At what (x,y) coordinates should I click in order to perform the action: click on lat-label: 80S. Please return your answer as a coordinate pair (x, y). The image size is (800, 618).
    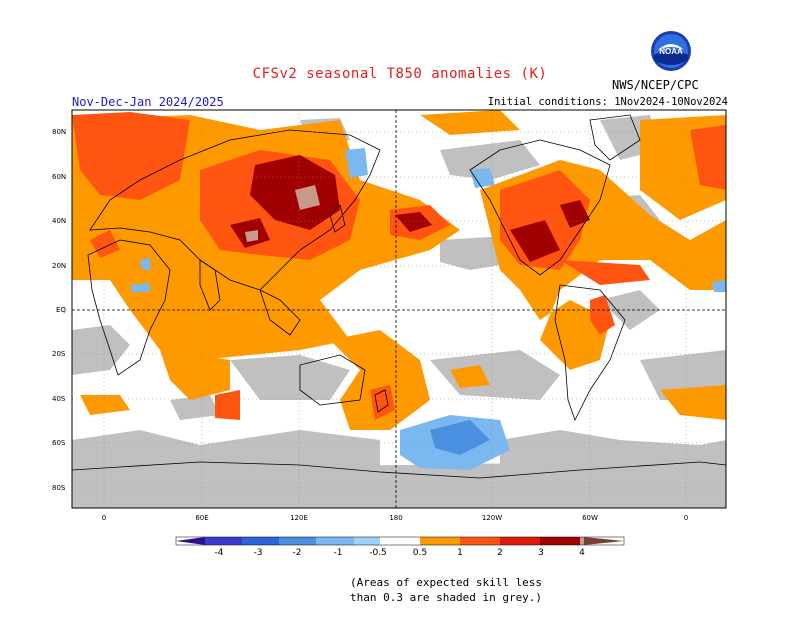
    Looking at the image, I should click on (59, 488).